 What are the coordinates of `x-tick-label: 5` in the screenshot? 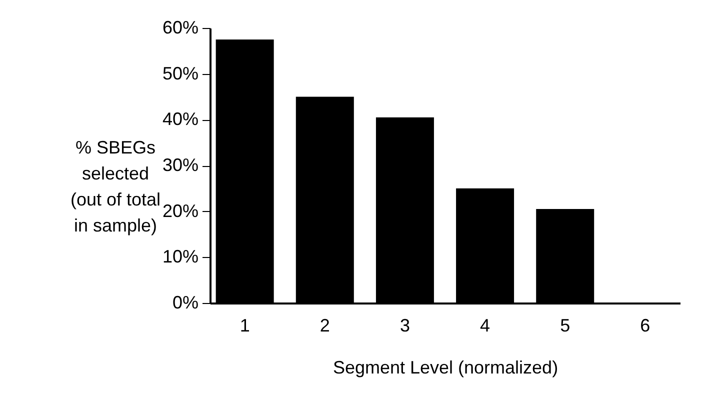 It's located at (565, 326).